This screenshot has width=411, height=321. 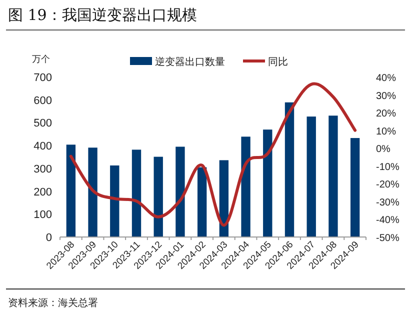 I want to click on y2-tick-label: 10%, so click(x=386, y=132).